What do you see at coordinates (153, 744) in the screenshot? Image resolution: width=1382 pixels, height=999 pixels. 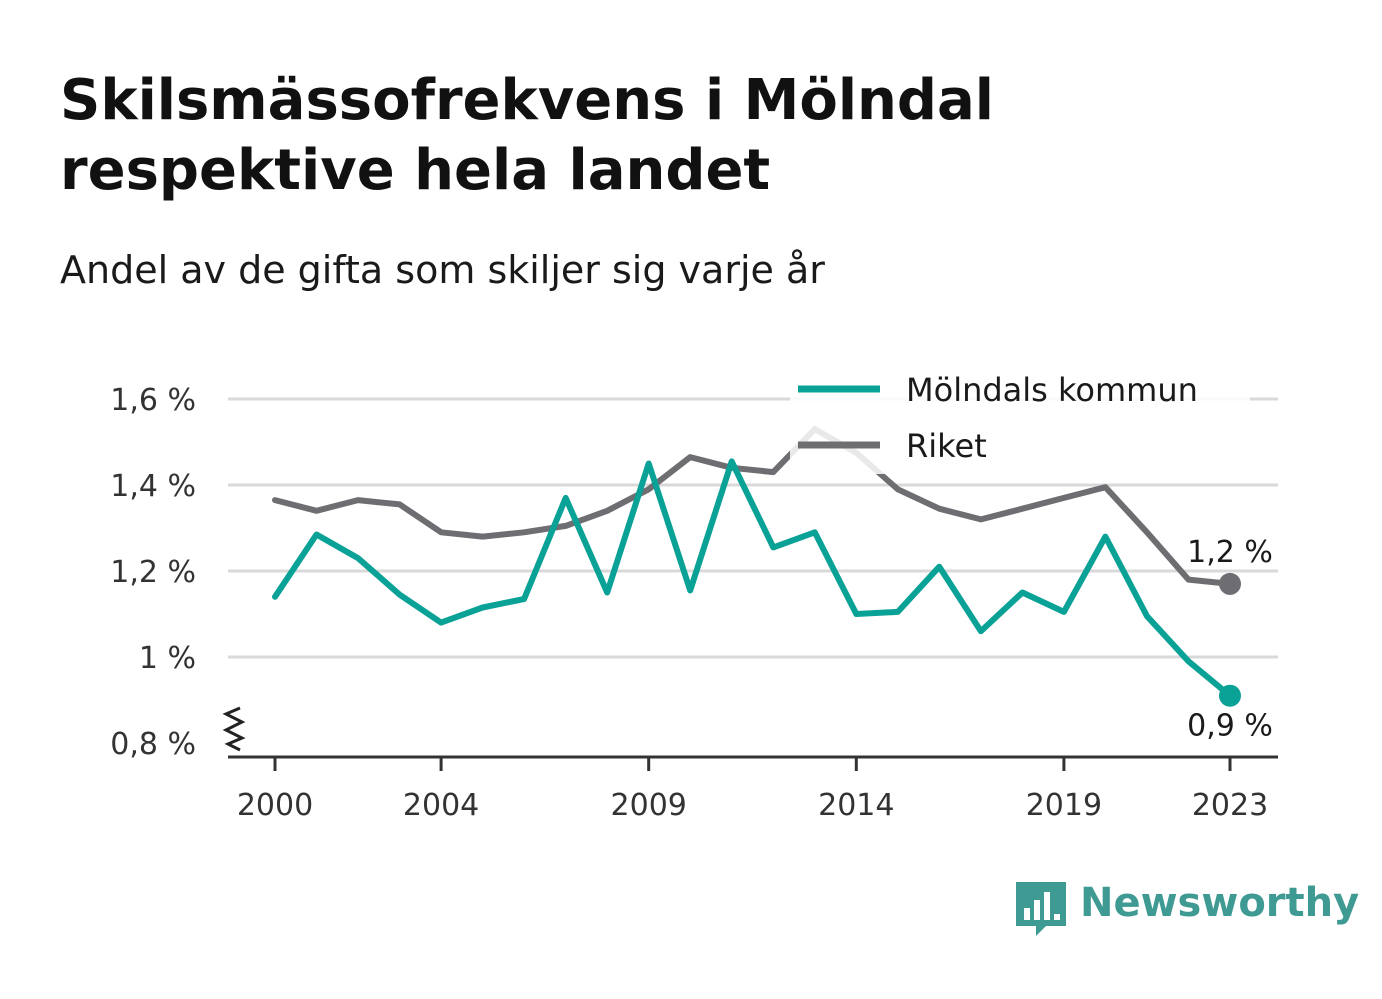 I see `y-tick-label: 0,8 %` at bounding box center [153, 744].